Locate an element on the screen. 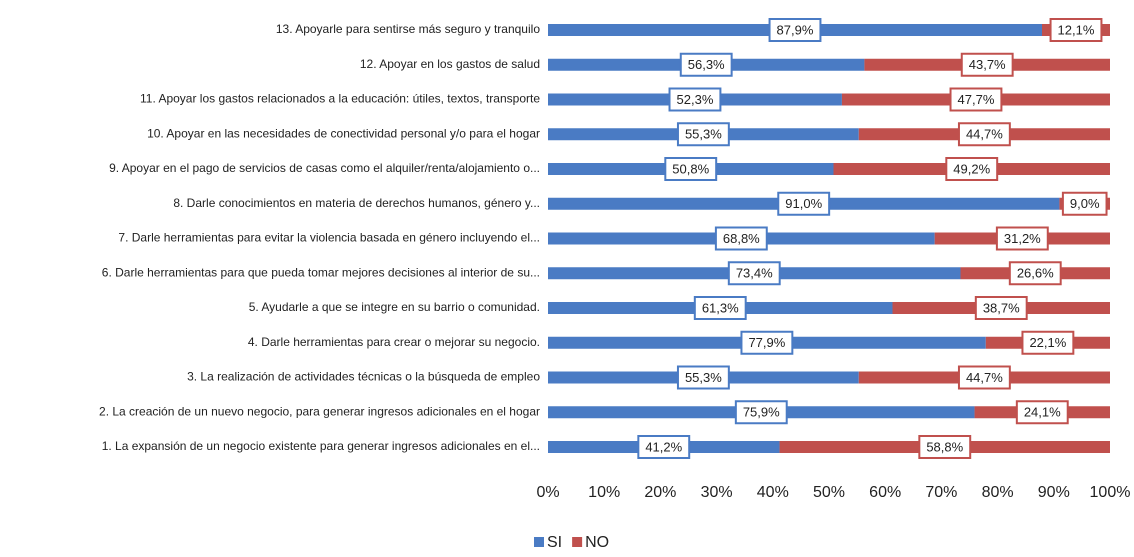 Image resolution: width=1134 pixels, height=557 pixels. value-label: 43,7% is located at coordinates (987, 64).